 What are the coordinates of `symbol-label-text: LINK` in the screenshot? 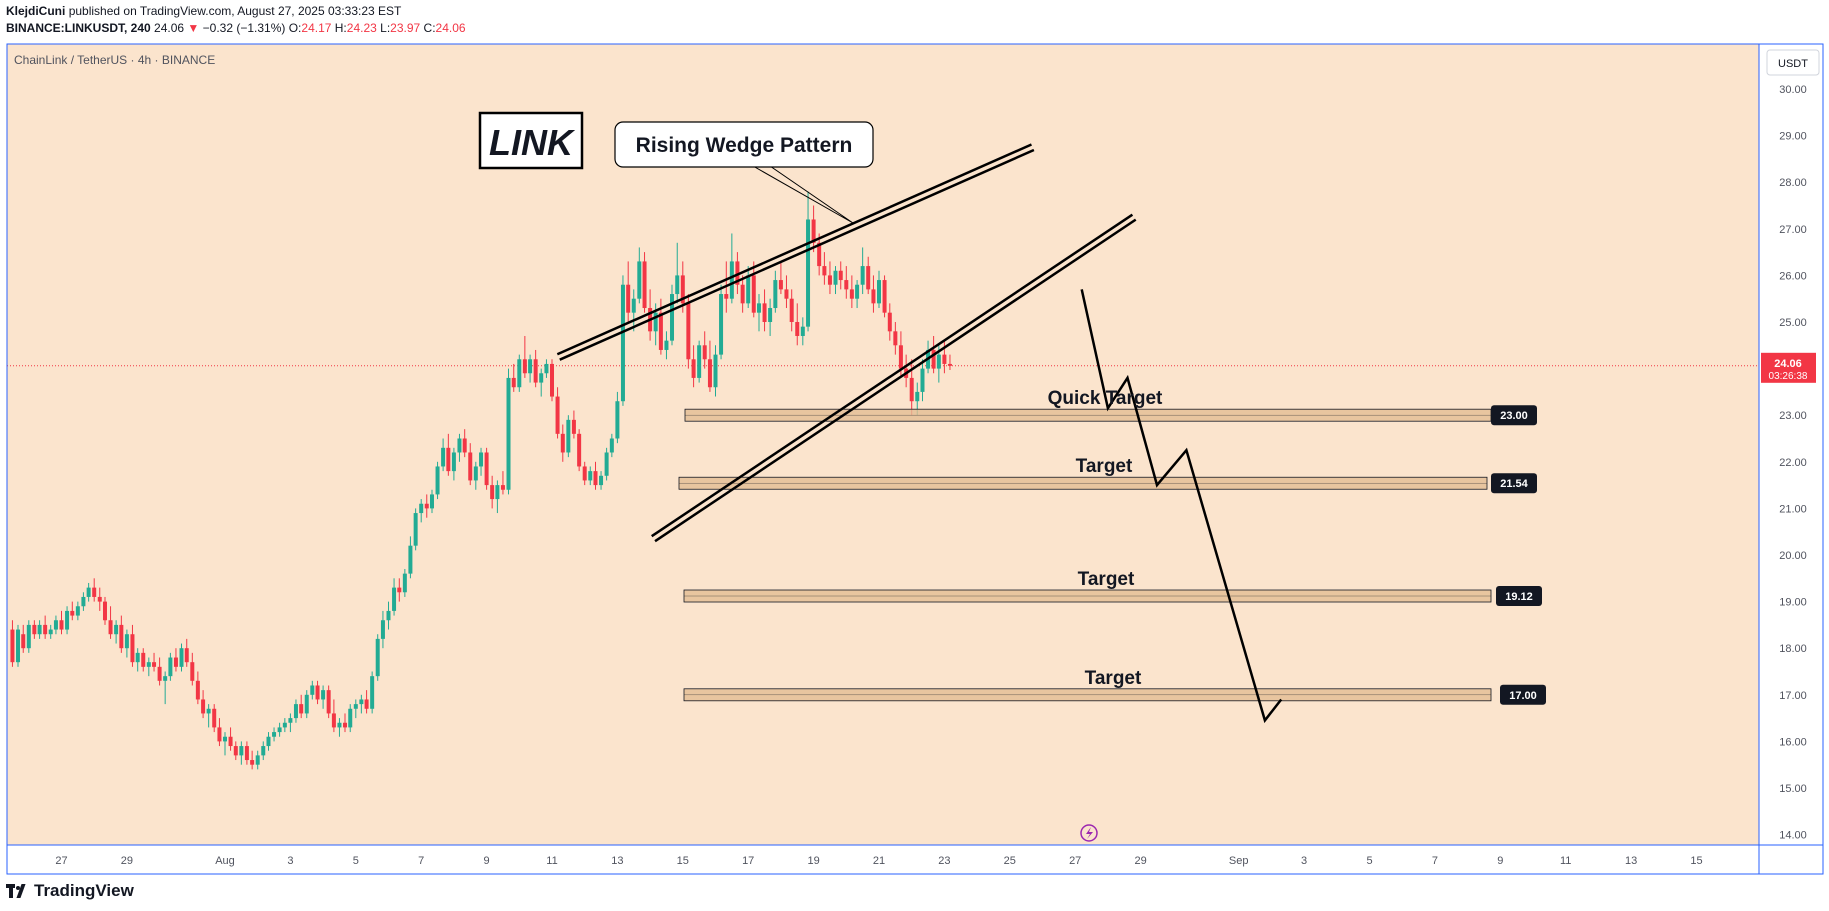 It's located at (532, 142).